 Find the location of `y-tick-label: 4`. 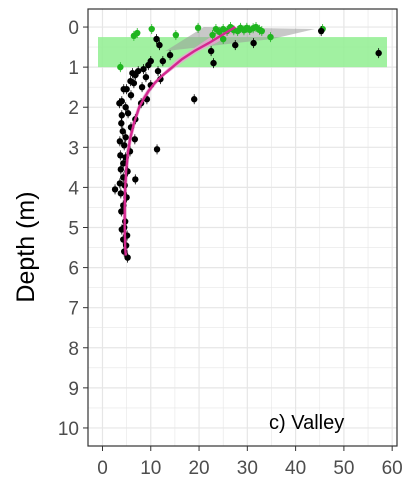

y-tick-label: 4 is located at coordinates (73, 188).